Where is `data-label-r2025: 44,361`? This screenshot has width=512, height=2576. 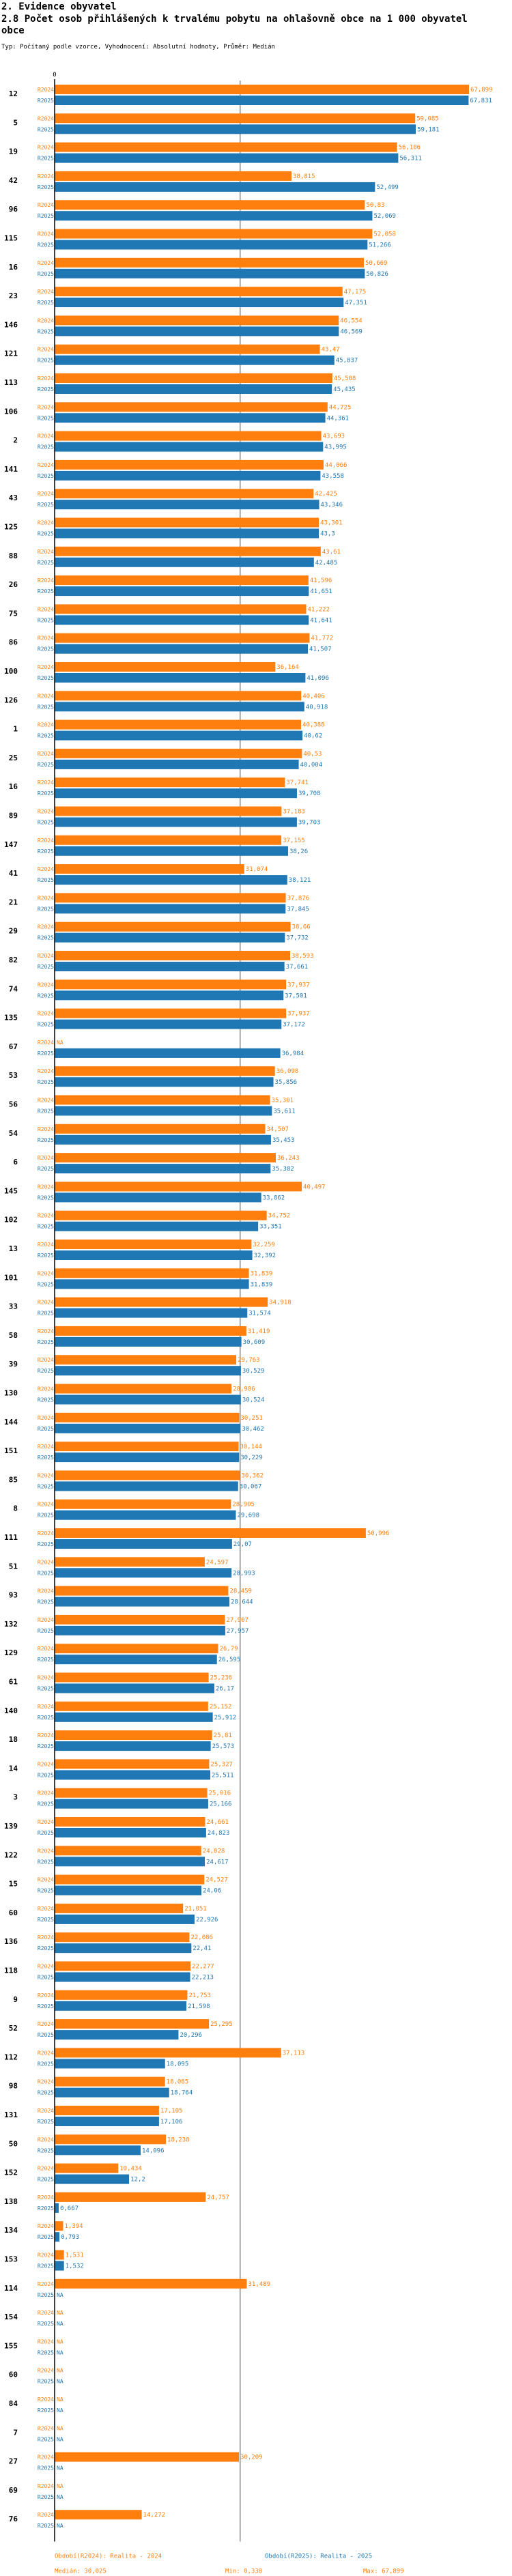 data-label-r2025: 44,361 is located at coordinates (338, 418).